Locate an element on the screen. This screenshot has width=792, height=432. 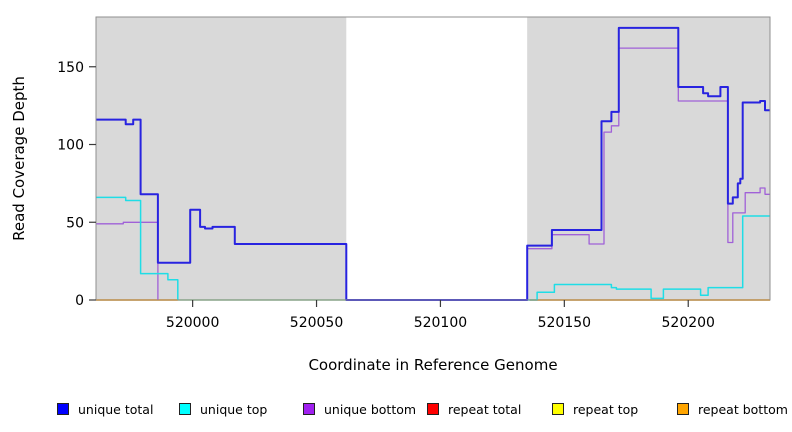
legend-item-repeat-bottom: repeat bottom is located at coordinates (732, 409).